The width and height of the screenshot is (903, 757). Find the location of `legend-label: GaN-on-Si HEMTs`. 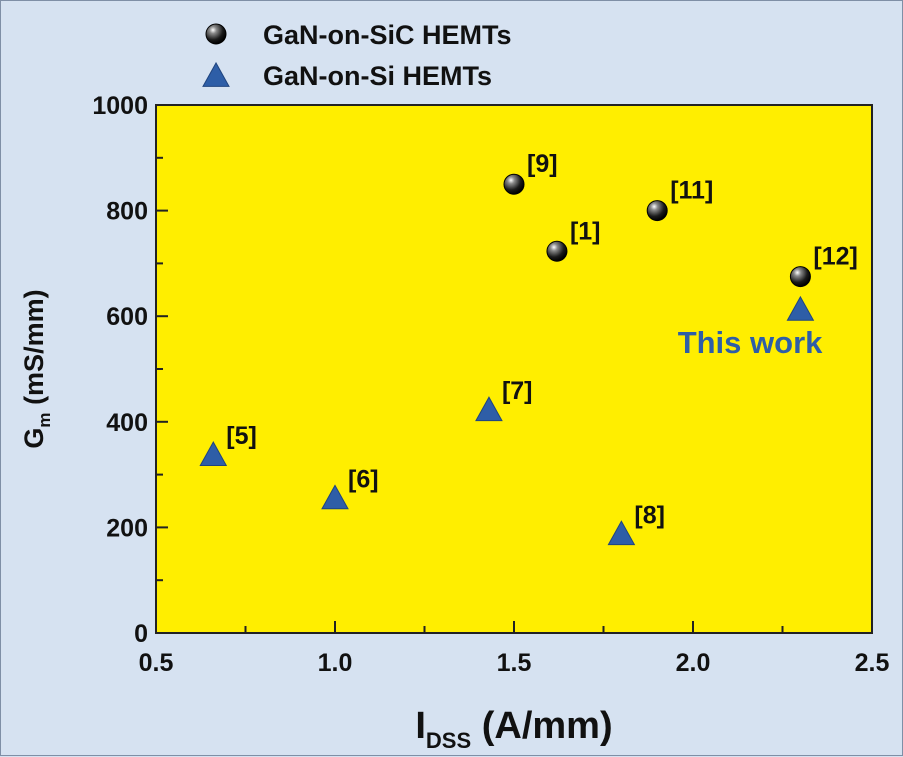

legend-label: GaN-on-Si HEMTs is located at coordinates (377, 76).